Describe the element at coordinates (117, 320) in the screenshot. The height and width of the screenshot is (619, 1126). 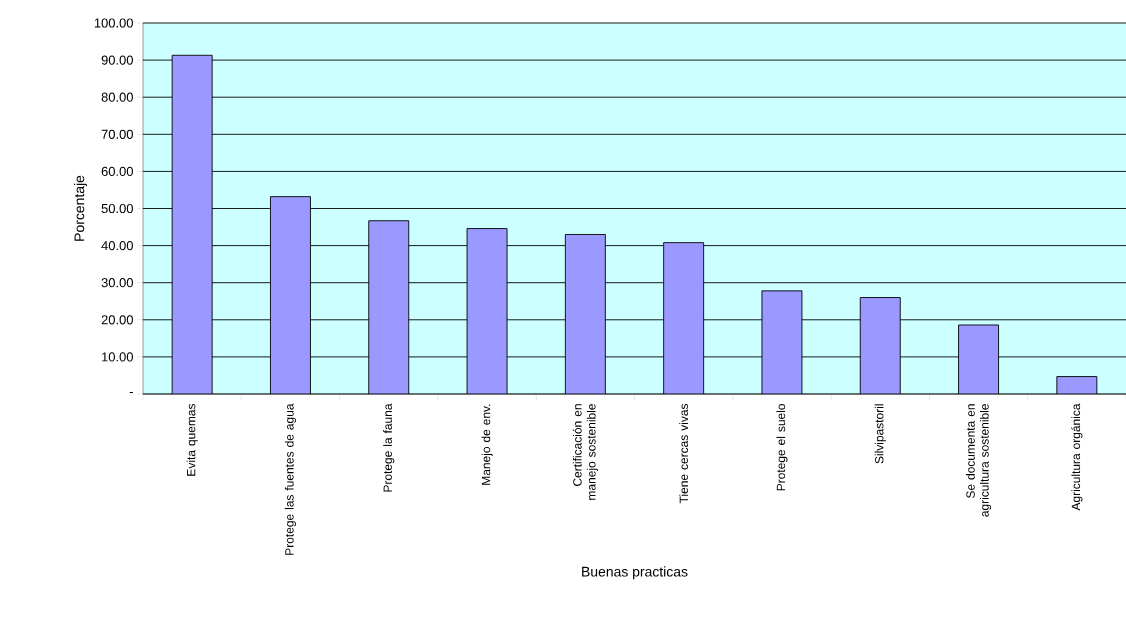
I see `y-tick-label: 20.00` at that location.